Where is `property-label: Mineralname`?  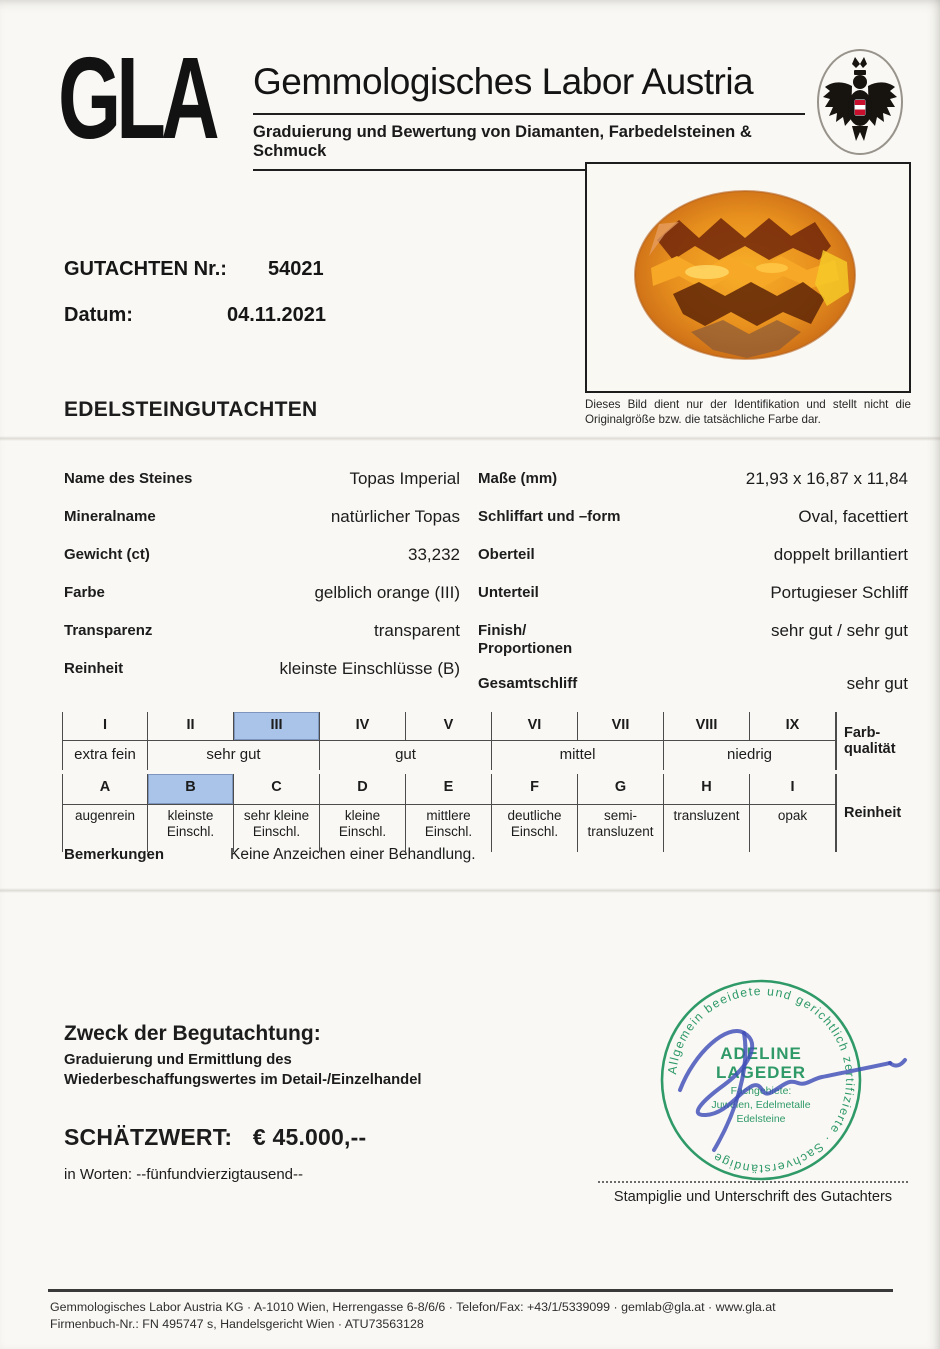
property-label: Mineralname is located at coordinates (110, 516).